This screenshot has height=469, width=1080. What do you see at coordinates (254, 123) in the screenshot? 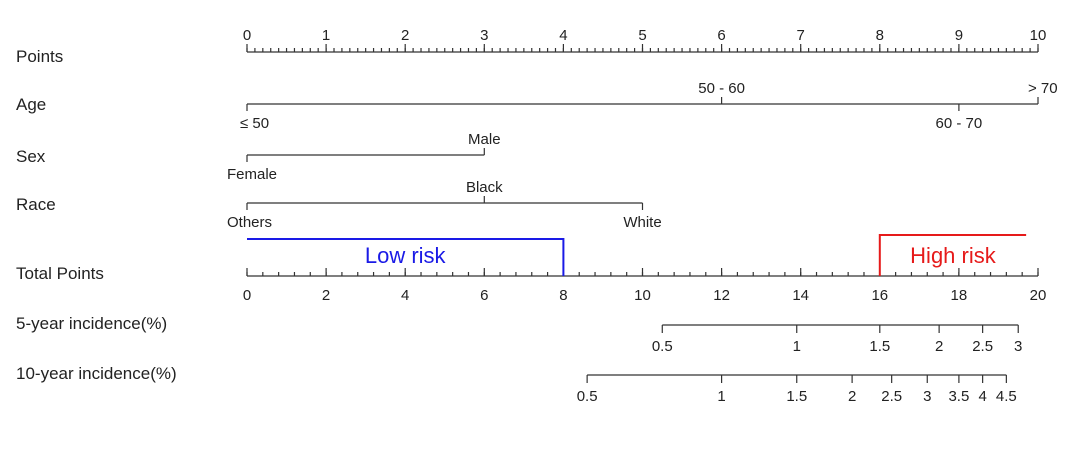
I see `tick-label-age: ≤ 50` at bounding box center [254, 123].